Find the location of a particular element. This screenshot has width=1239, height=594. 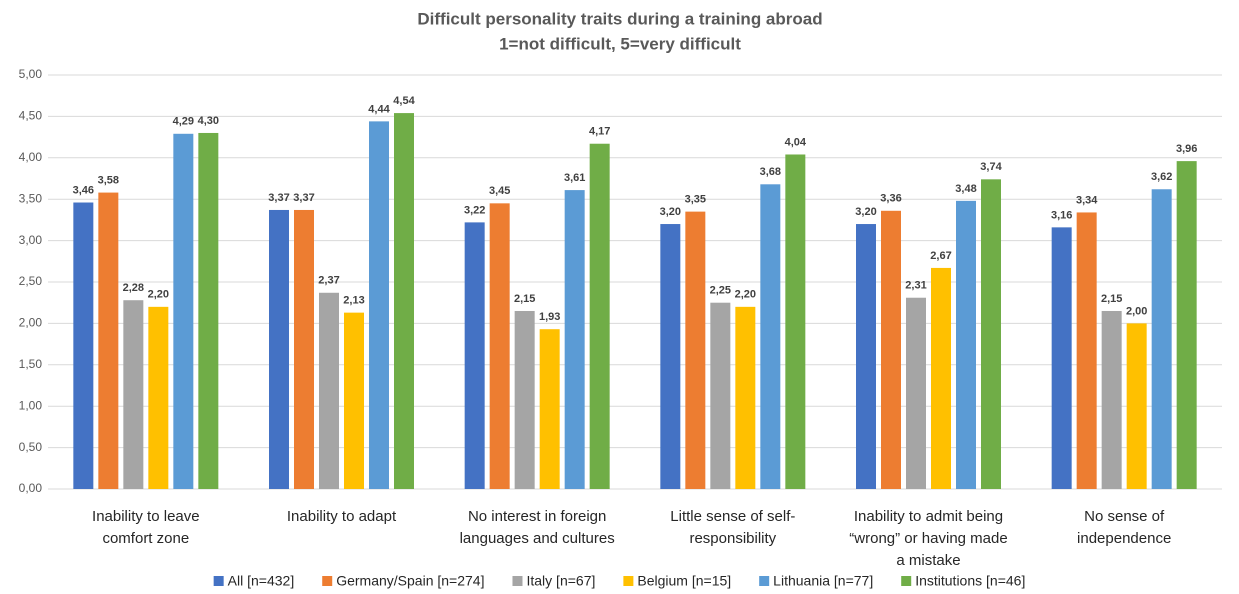

value-label: 3,46 is located at coordinates (83, 190).